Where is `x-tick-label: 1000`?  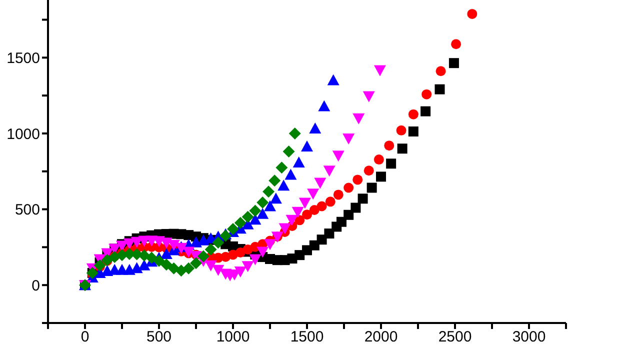
x-tick-label: 1000 is located at coordinates (233, 337).